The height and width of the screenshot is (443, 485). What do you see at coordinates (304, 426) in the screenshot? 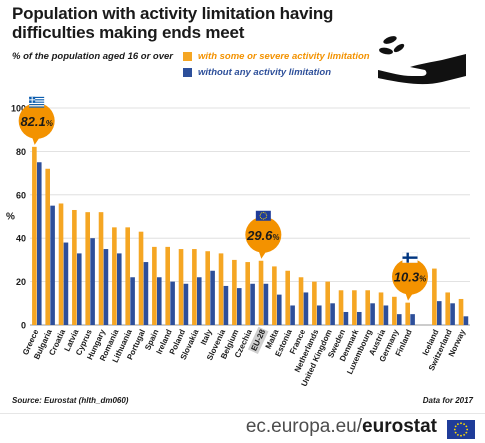
I see `site-prefix: ec.europa.eu/` at bounding box center [304, 426].